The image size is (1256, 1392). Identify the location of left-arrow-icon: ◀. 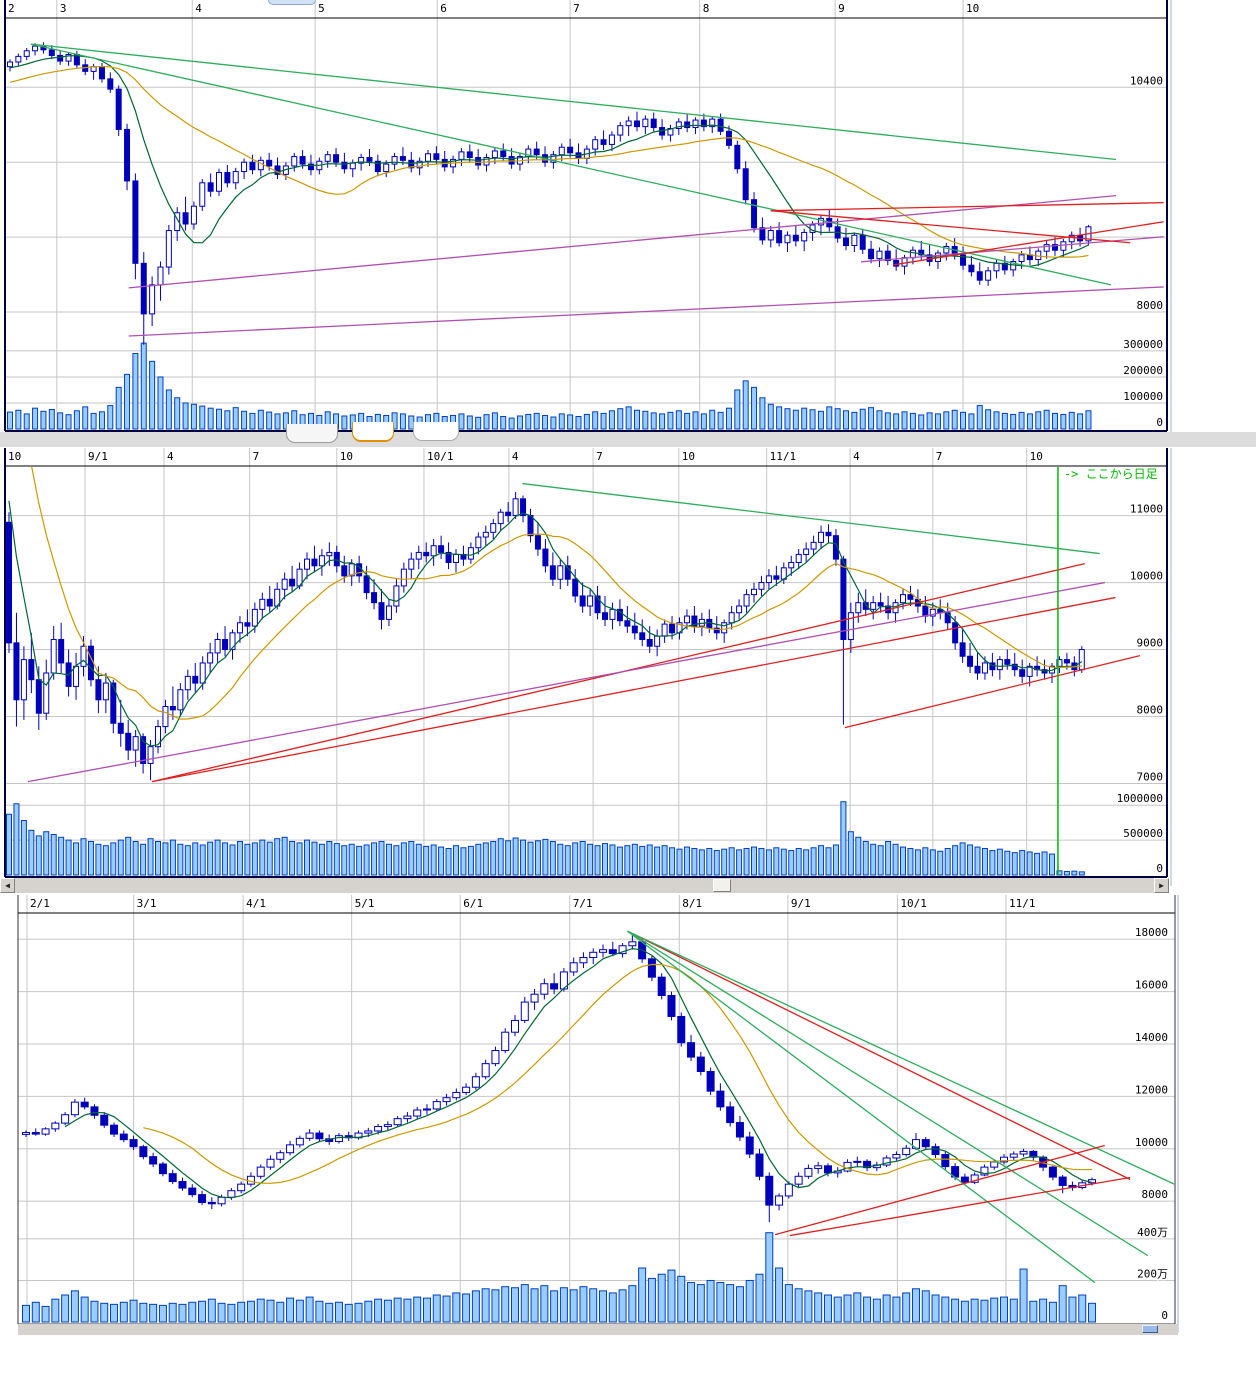
(7, 885).